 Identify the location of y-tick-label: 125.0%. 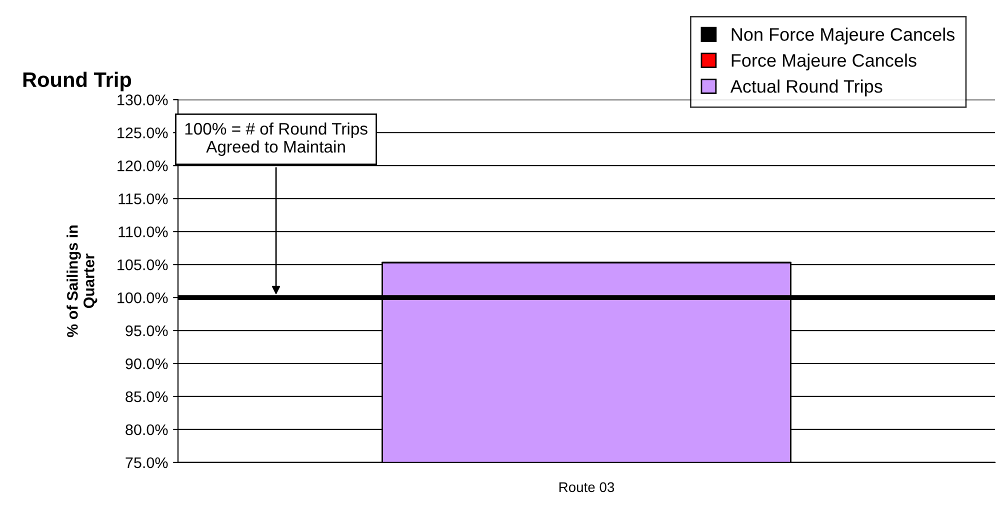
(143, 132).